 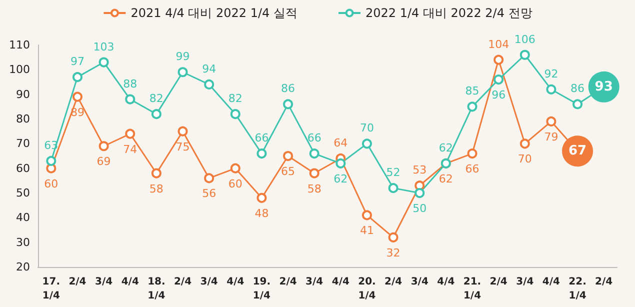 I want to click on data-label: 65, so click(x=288, y=171).